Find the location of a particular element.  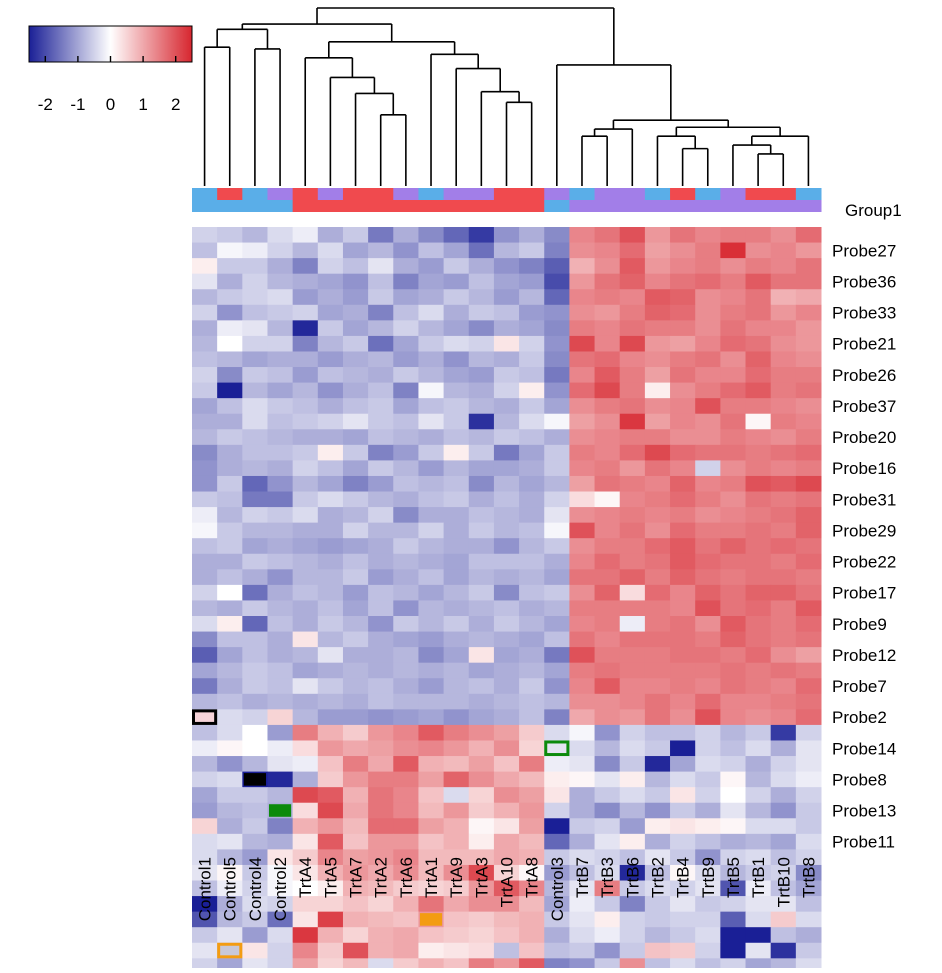

column-label: TrtB10 is located at coordinates (783, 882).